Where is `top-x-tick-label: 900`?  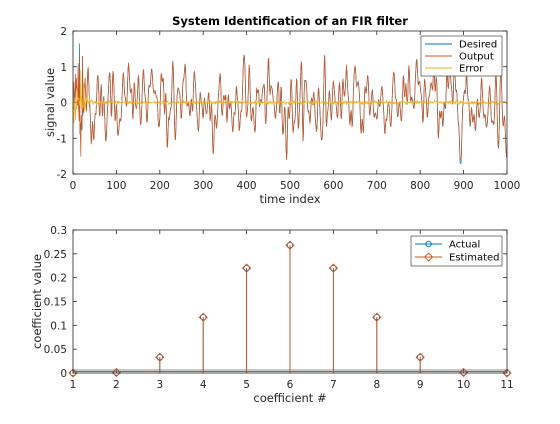
top-x-tick-label: 900 is located at coordinates (464, 186).